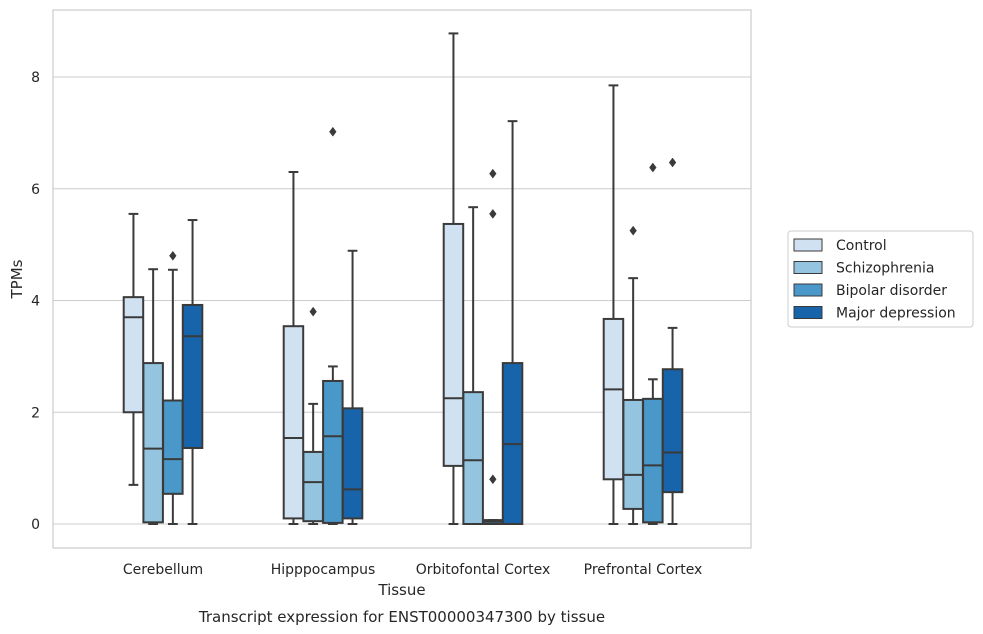  Describe the element at coordinates (896, 314) in the screenshot. I see `legend-label: Major depression` at that location.